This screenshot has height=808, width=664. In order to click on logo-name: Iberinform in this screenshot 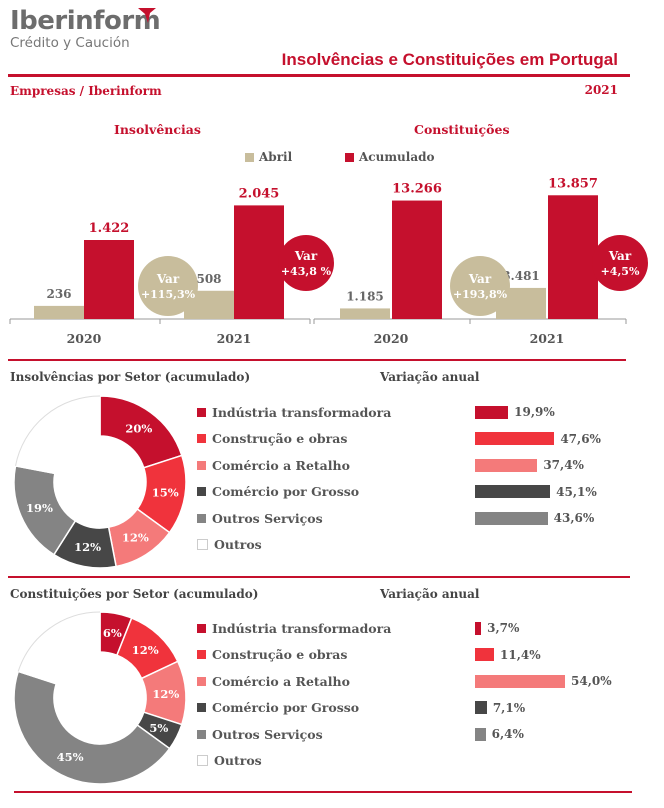, I will do `click(85, 21)`.